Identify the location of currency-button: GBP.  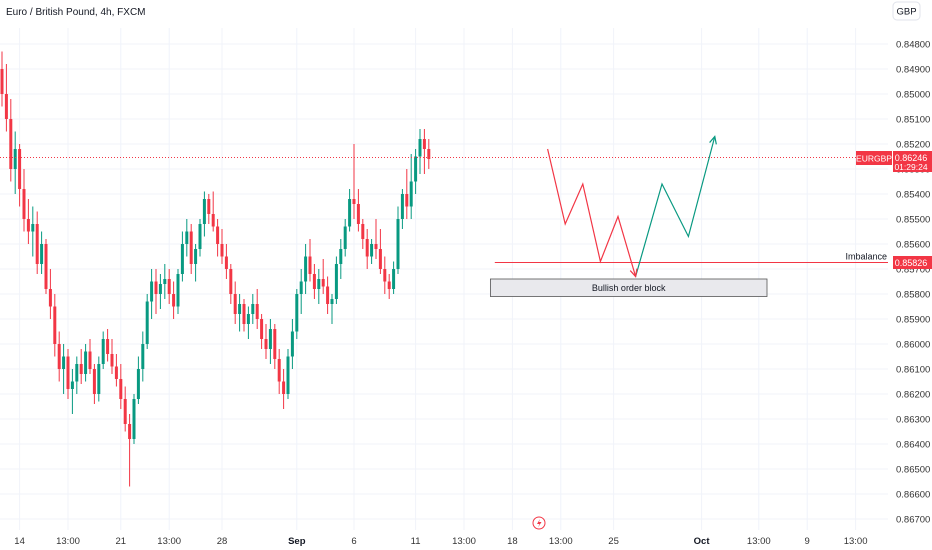
(906, 11).